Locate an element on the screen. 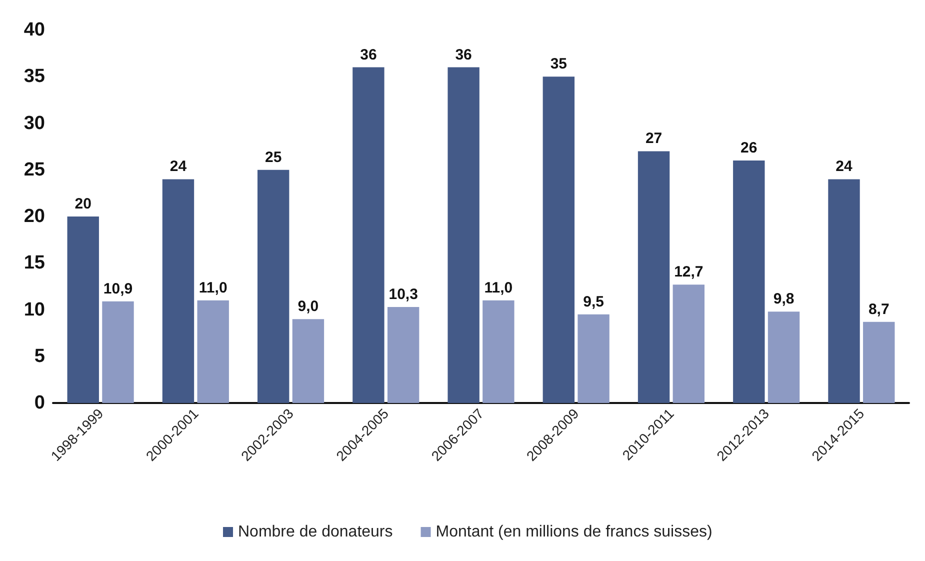 This screenshot has width=925, height=561. data-label: 9,8 is located at coordinates (783, 299).